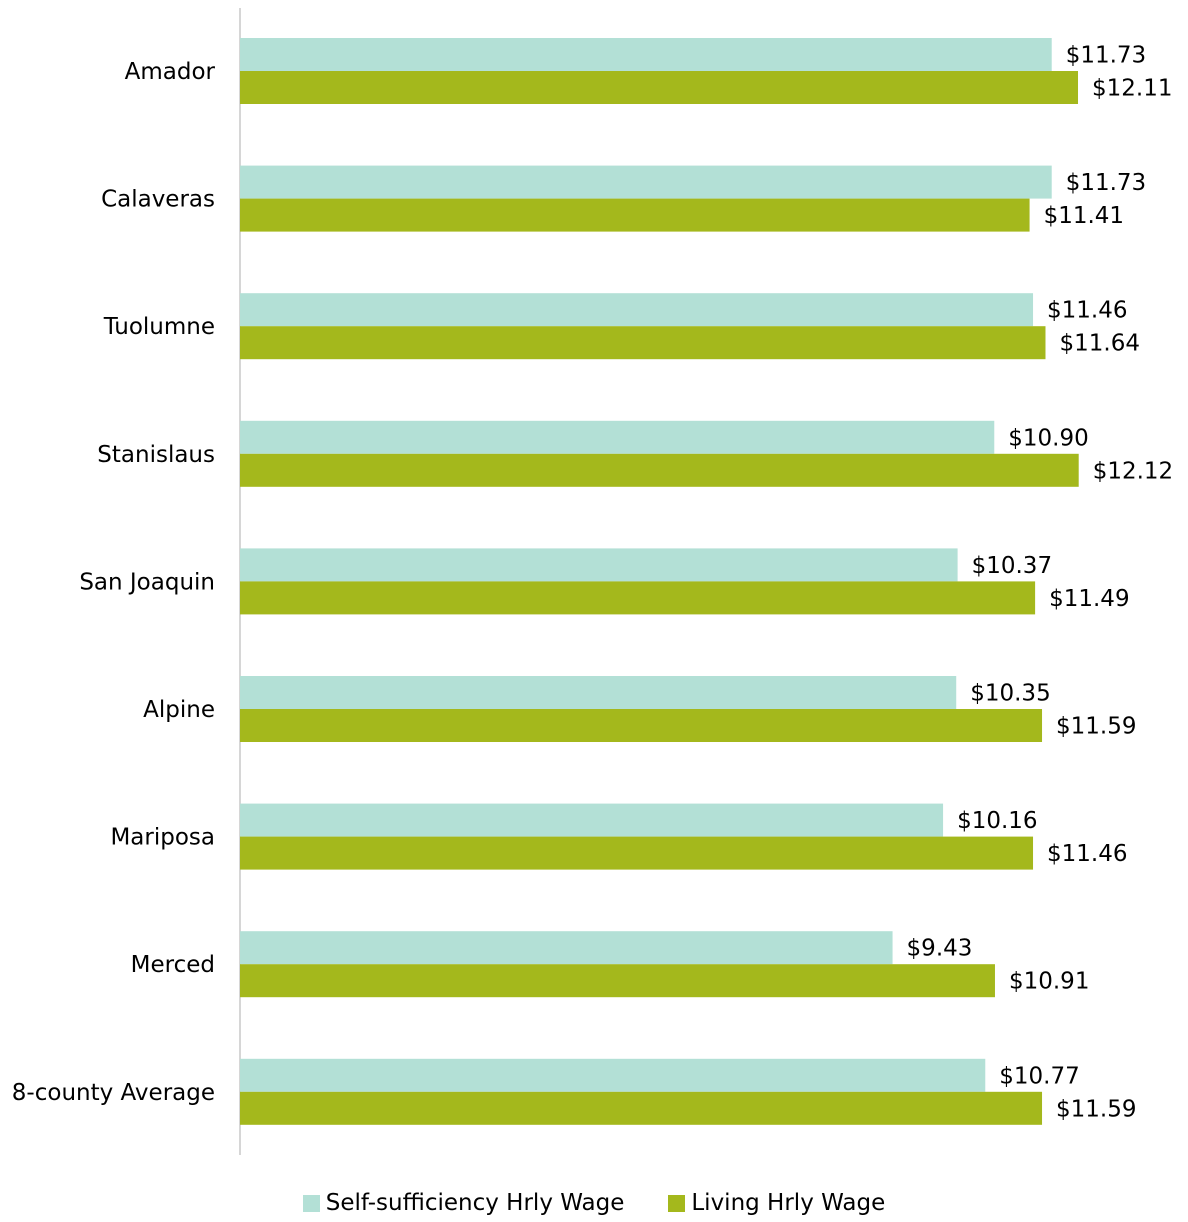 This screenshot has width=1188, height=1222. Describe the element at coordinates (475, 1203) in the screenshot. I see `legend-label-self-sufficiency: Self-sufficiency Hrly Wage` at that location.